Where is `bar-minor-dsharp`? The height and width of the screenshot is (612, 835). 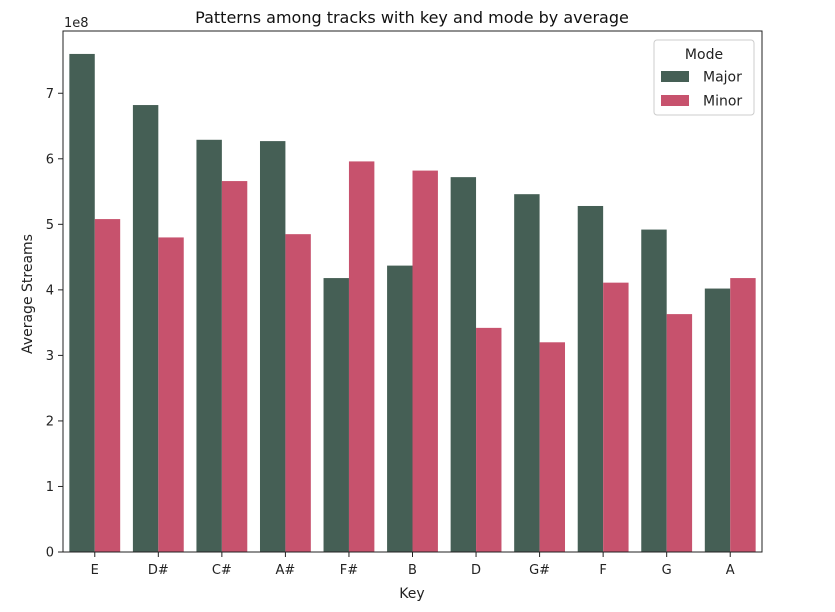
bar-minor-dsharp is located at coordinates (171, 394).